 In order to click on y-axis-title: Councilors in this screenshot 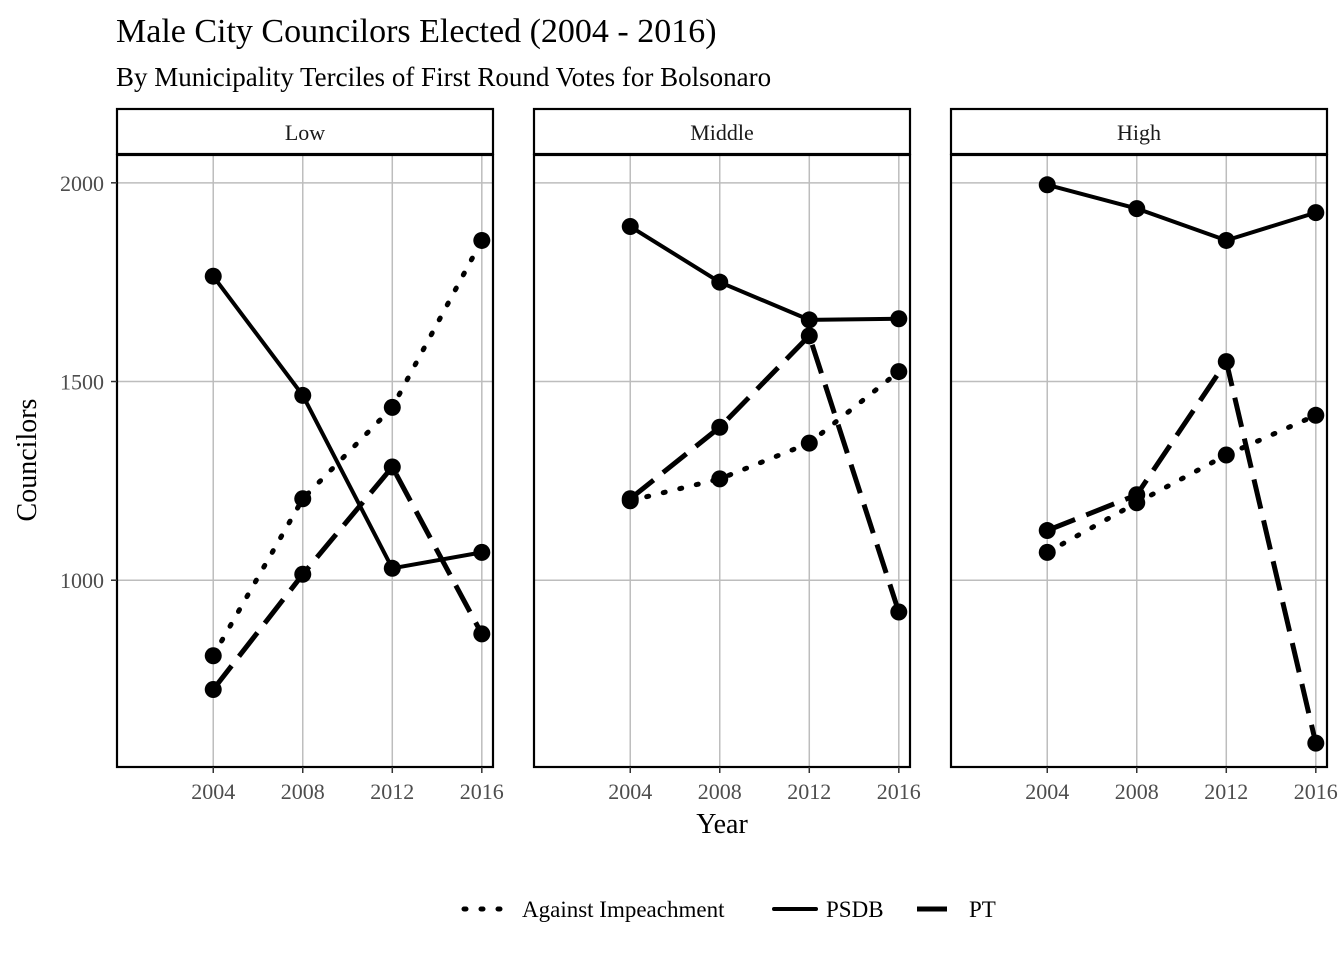, I will do `click(27, 460)`.